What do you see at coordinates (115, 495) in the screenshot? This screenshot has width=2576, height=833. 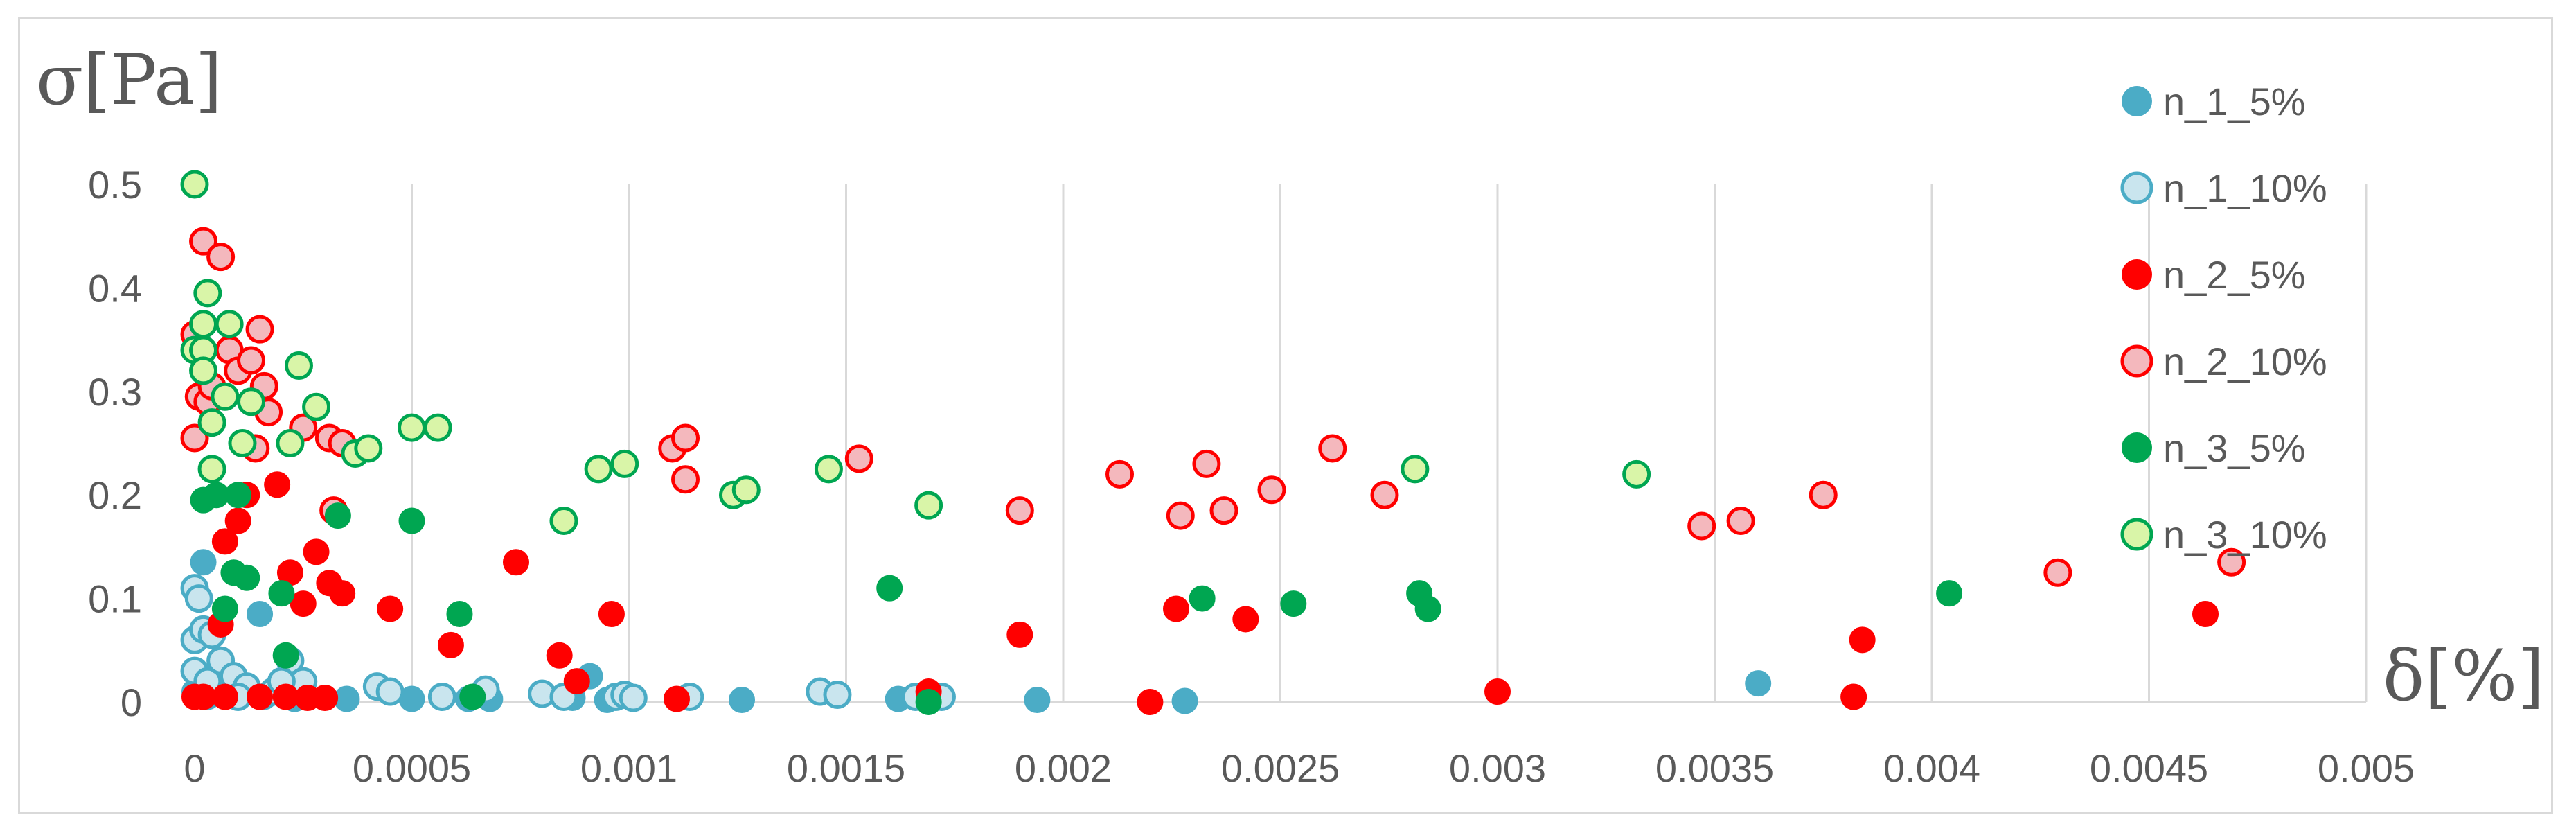 I see `y-tick-label: 0.2` at bounding box center [115, 495].